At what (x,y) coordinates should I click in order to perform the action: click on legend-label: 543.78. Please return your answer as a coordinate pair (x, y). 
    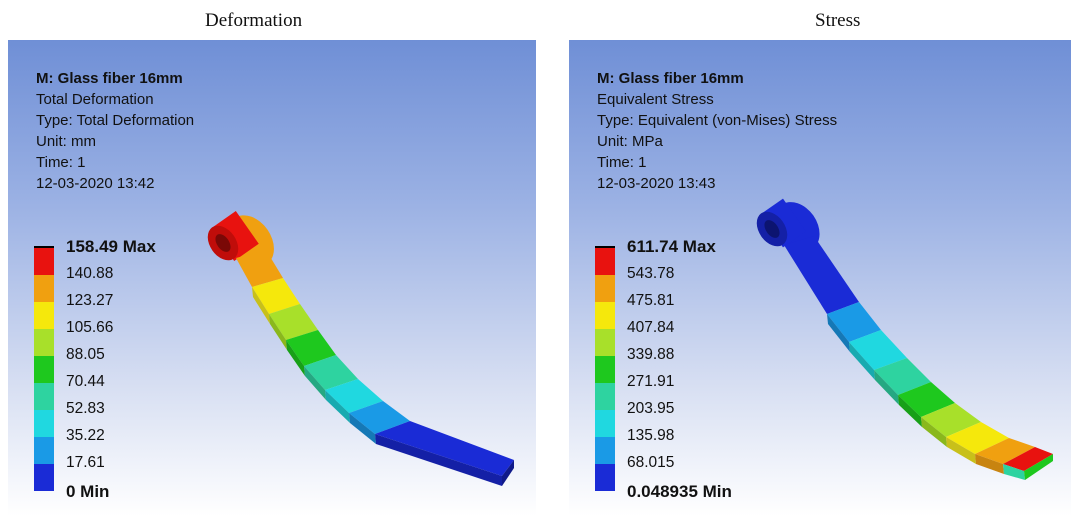
    Looking at the image, I should click on (651, 273).